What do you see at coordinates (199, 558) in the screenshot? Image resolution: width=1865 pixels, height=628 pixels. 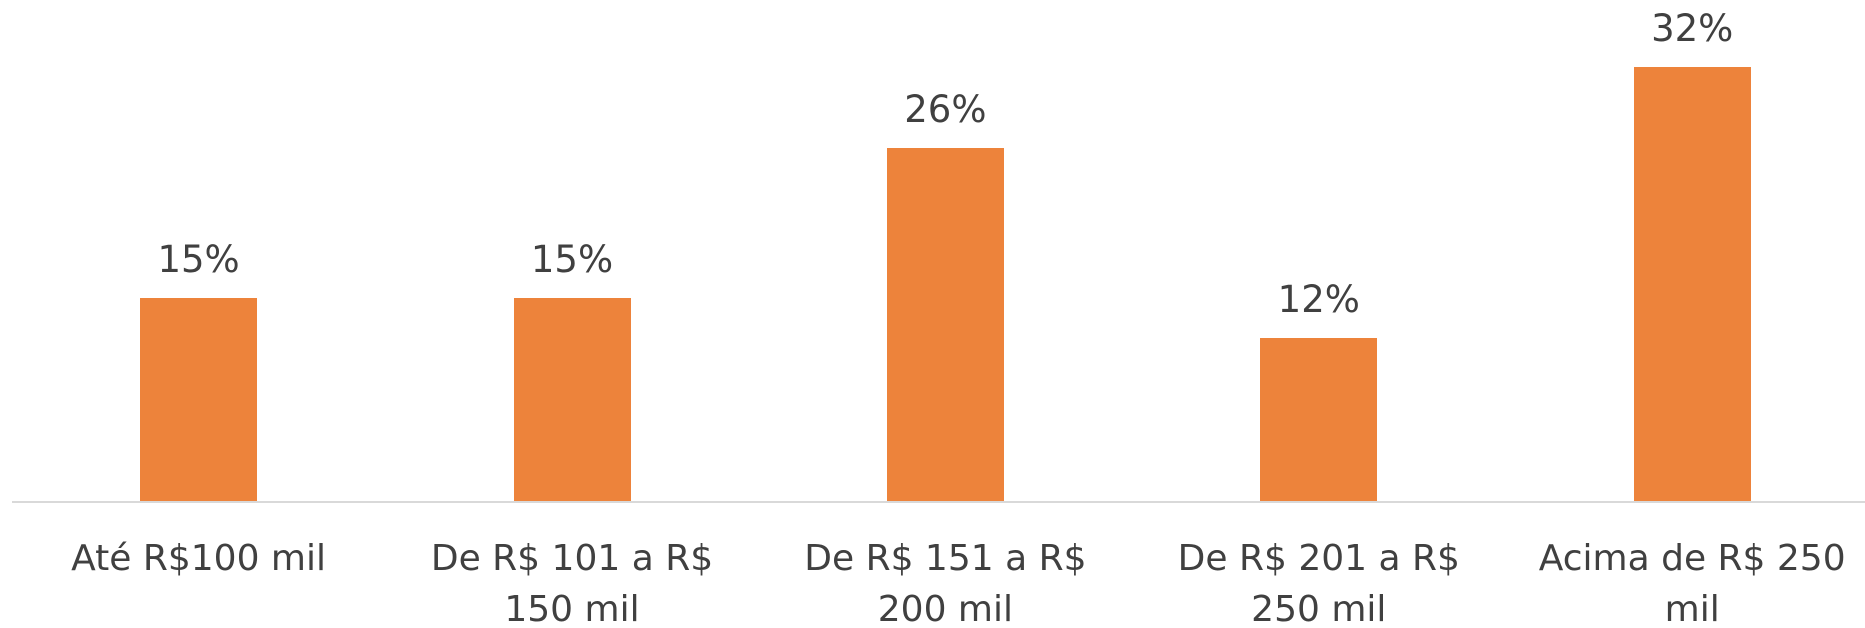 I see `x-tick-label: Até R$100 mil` at bounding box center [199, 558].